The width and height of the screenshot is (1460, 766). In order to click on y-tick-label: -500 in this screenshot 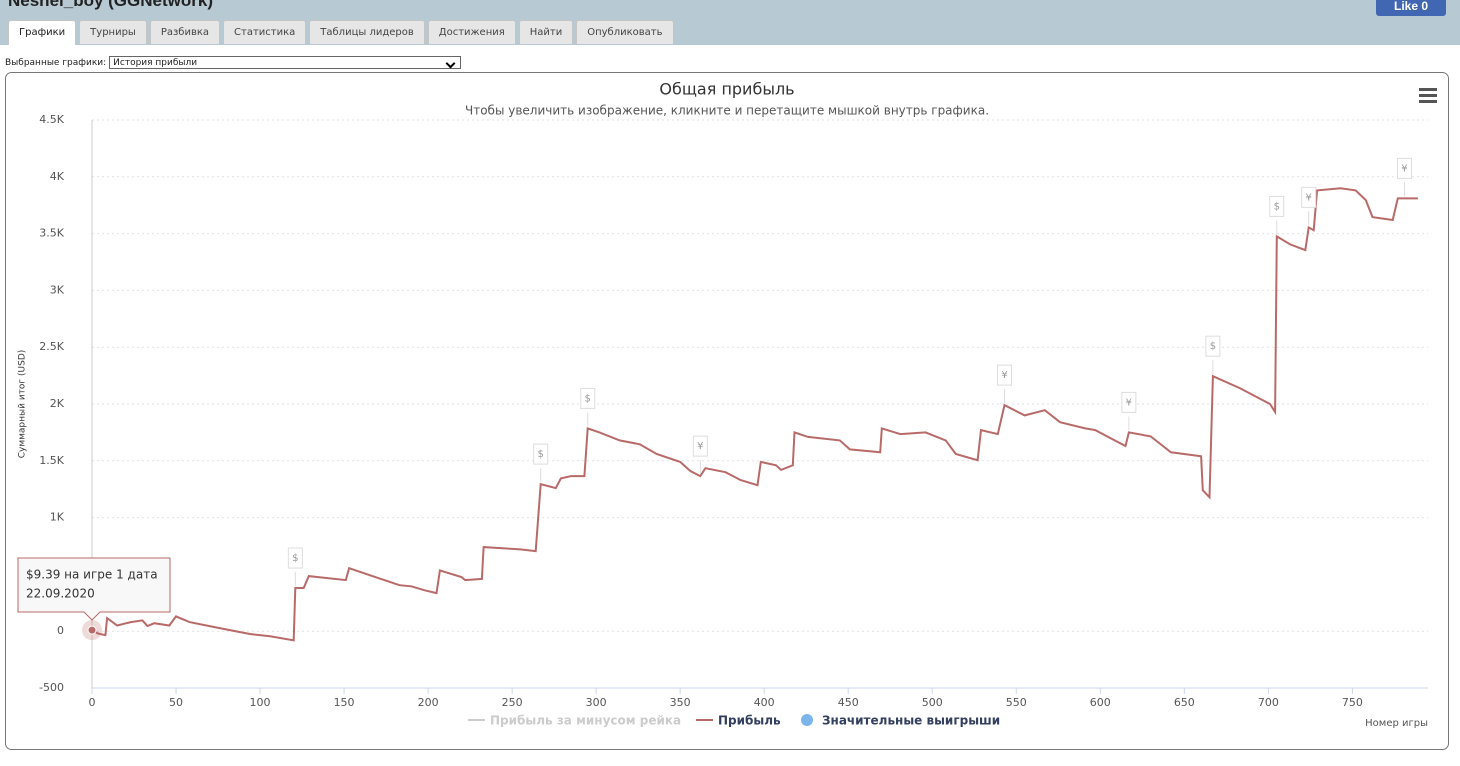, I will do `click(51, 687)`.